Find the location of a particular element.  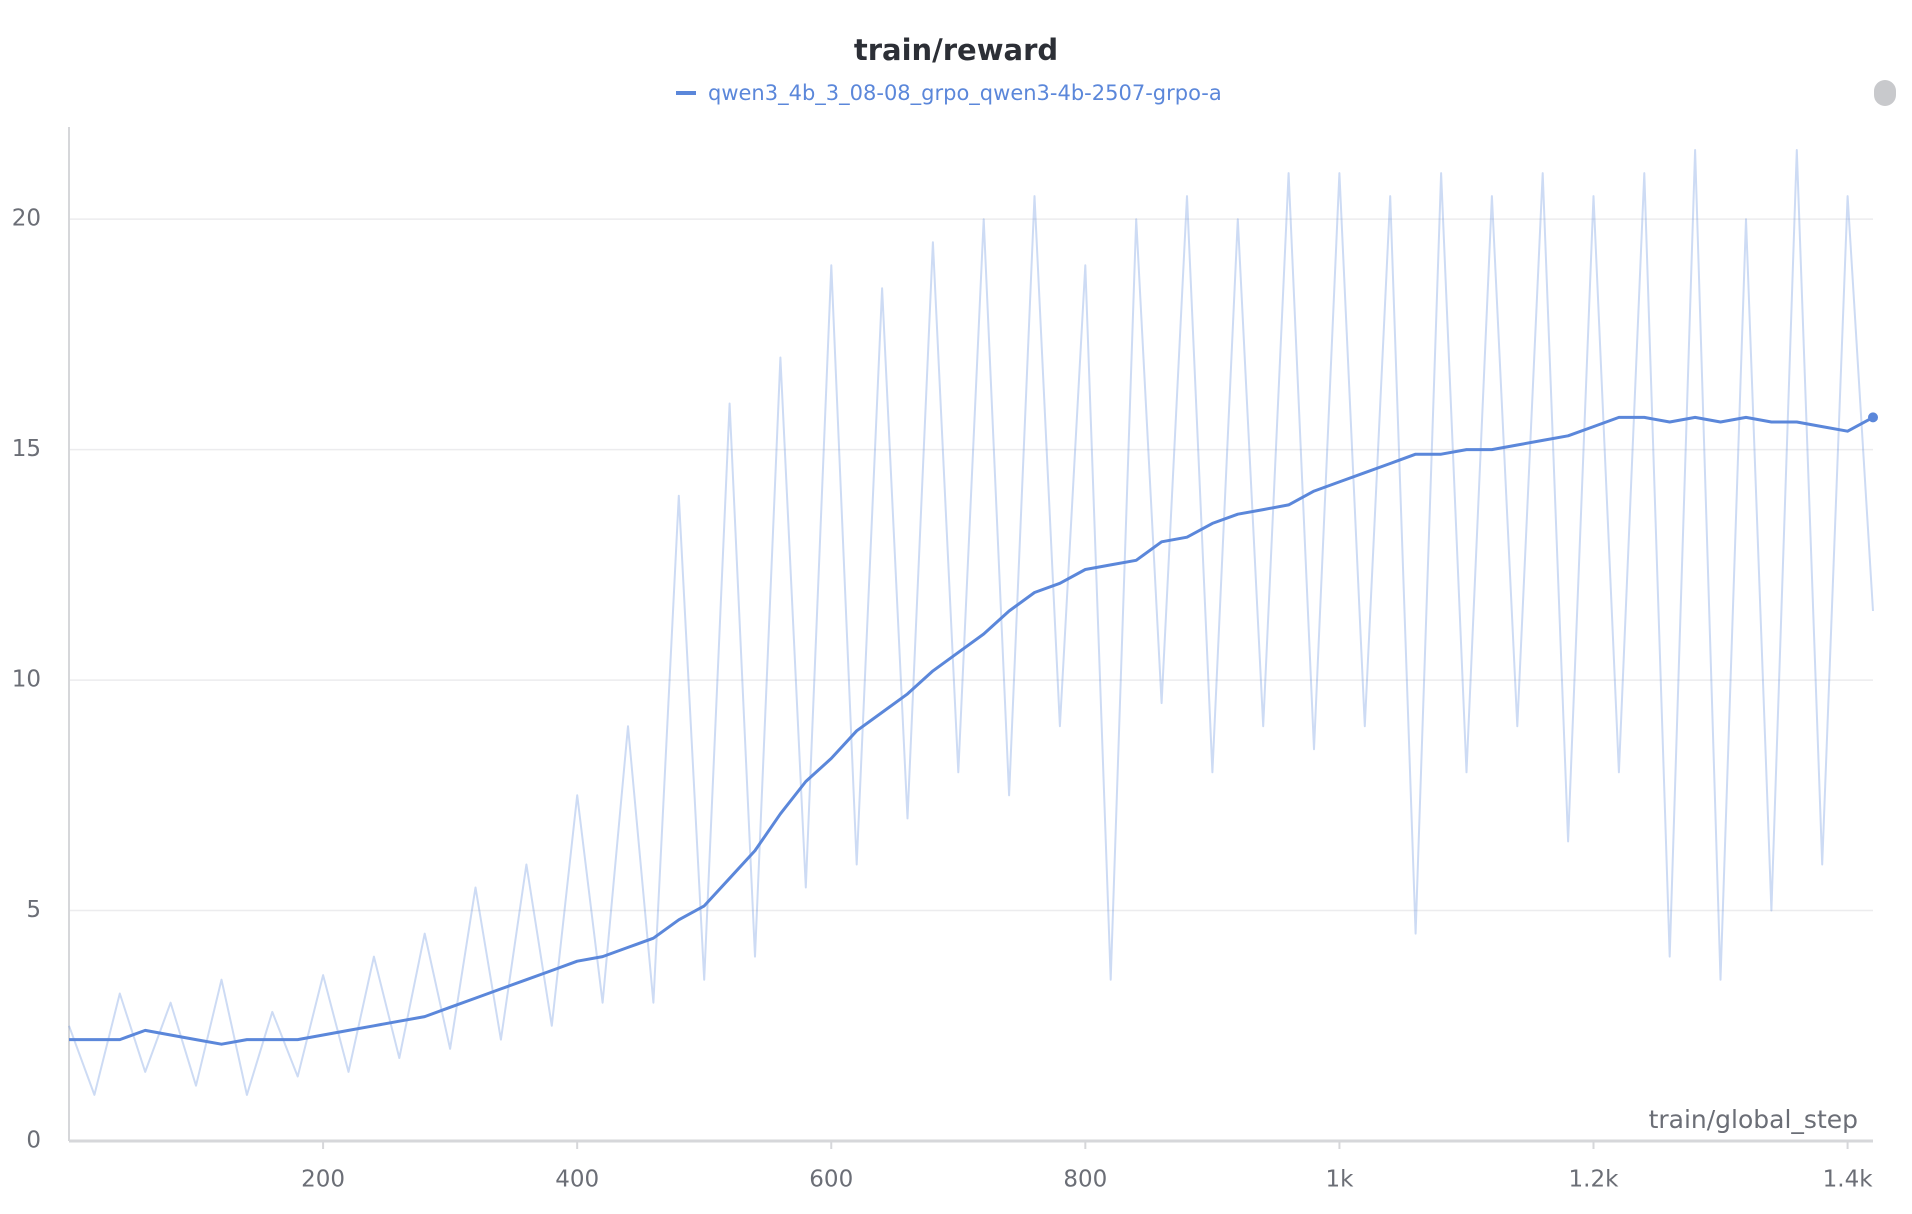

x-tick-label: 400 is located at coordinates (577, 1180).